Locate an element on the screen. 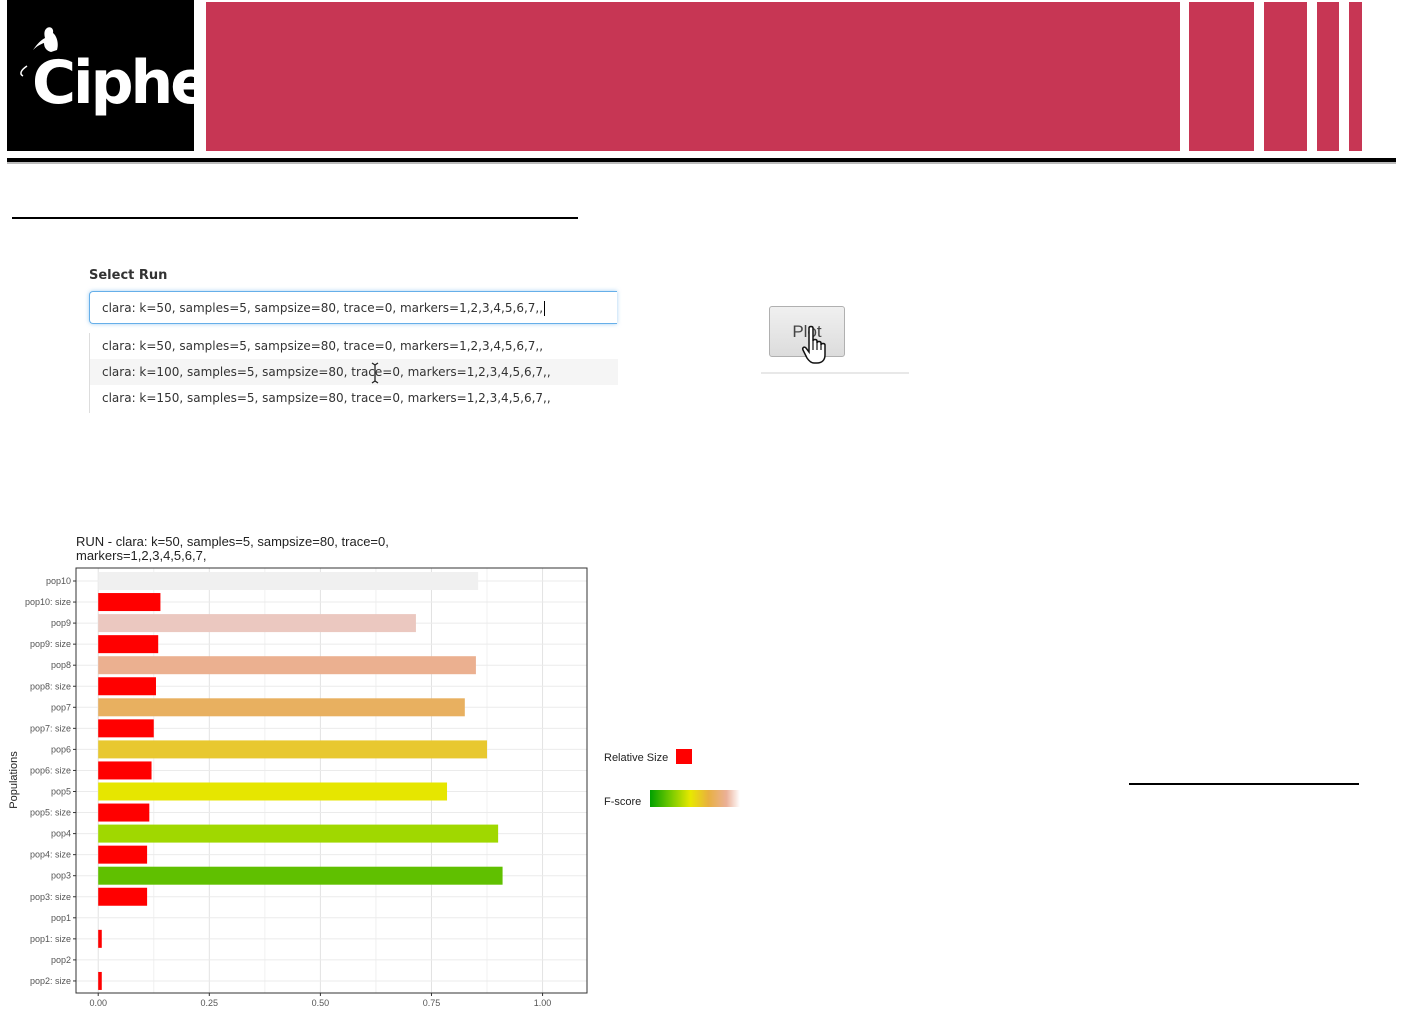 The height and width of the screenshot is (1022, 1403). category-label: pop1: size is located at coordinates (50, 939).